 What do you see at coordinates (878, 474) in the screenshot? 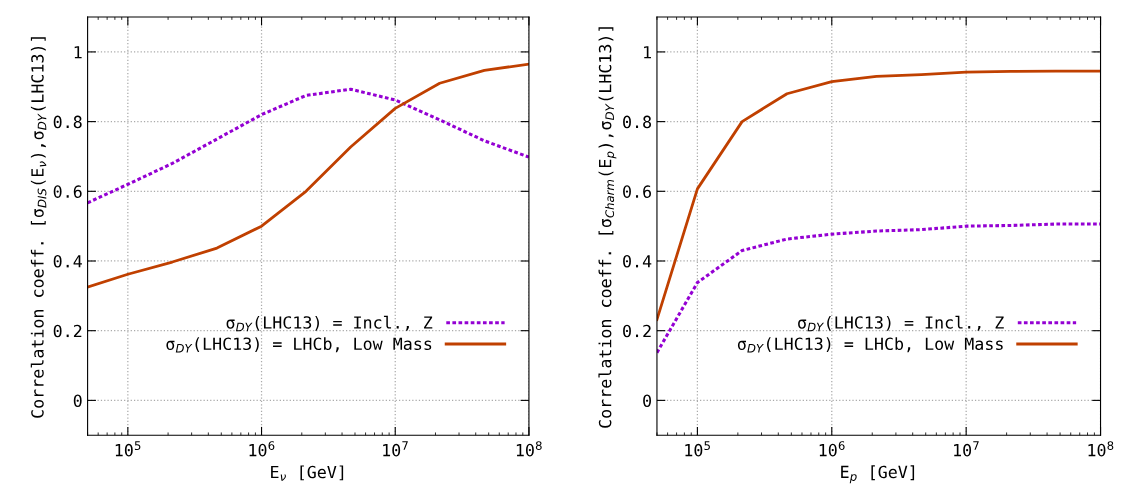
I see `text: E$_{p}$ [GeV]` at bounding box center [878, 474].